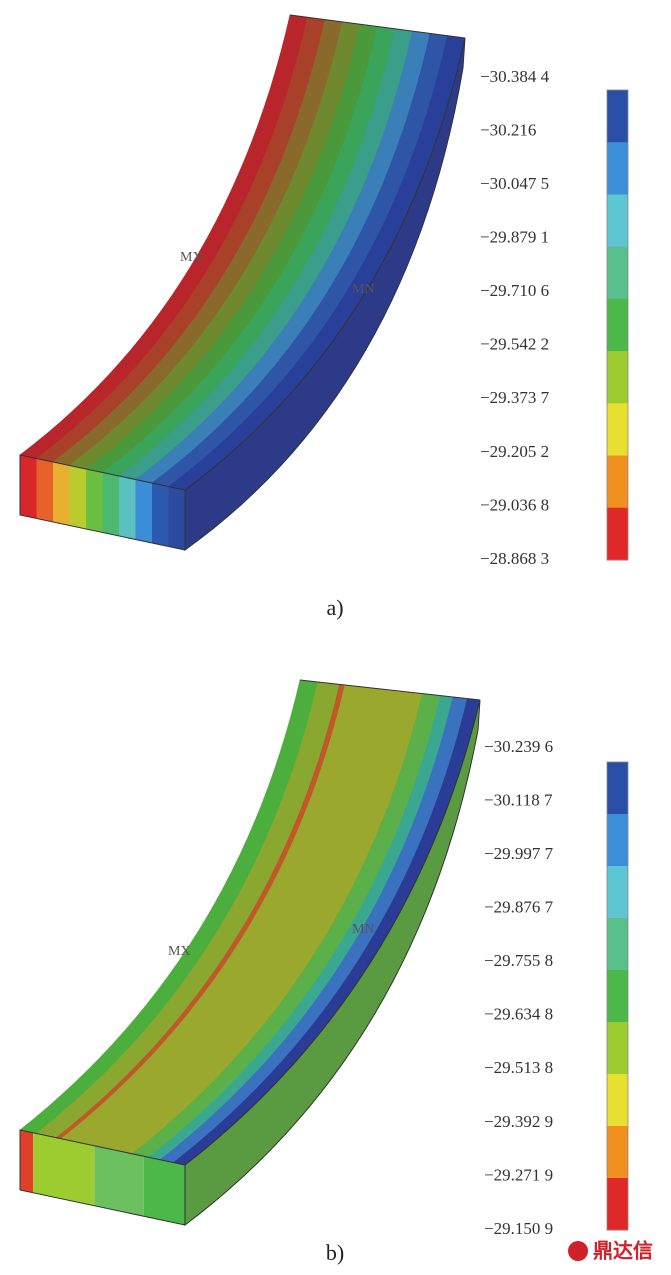 This screenshot has width=671, height=1275. I want to click on legend-label: −29.876 7, so click(519, 907).